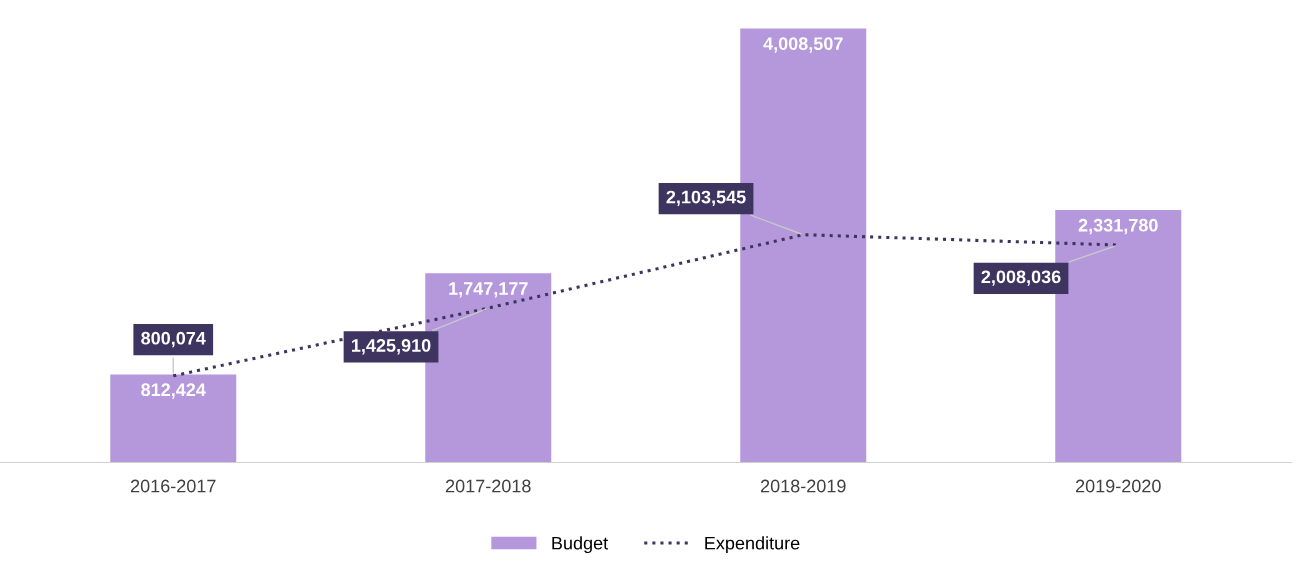  I want to click on data-label: 2,103,545, so click(706, 198).